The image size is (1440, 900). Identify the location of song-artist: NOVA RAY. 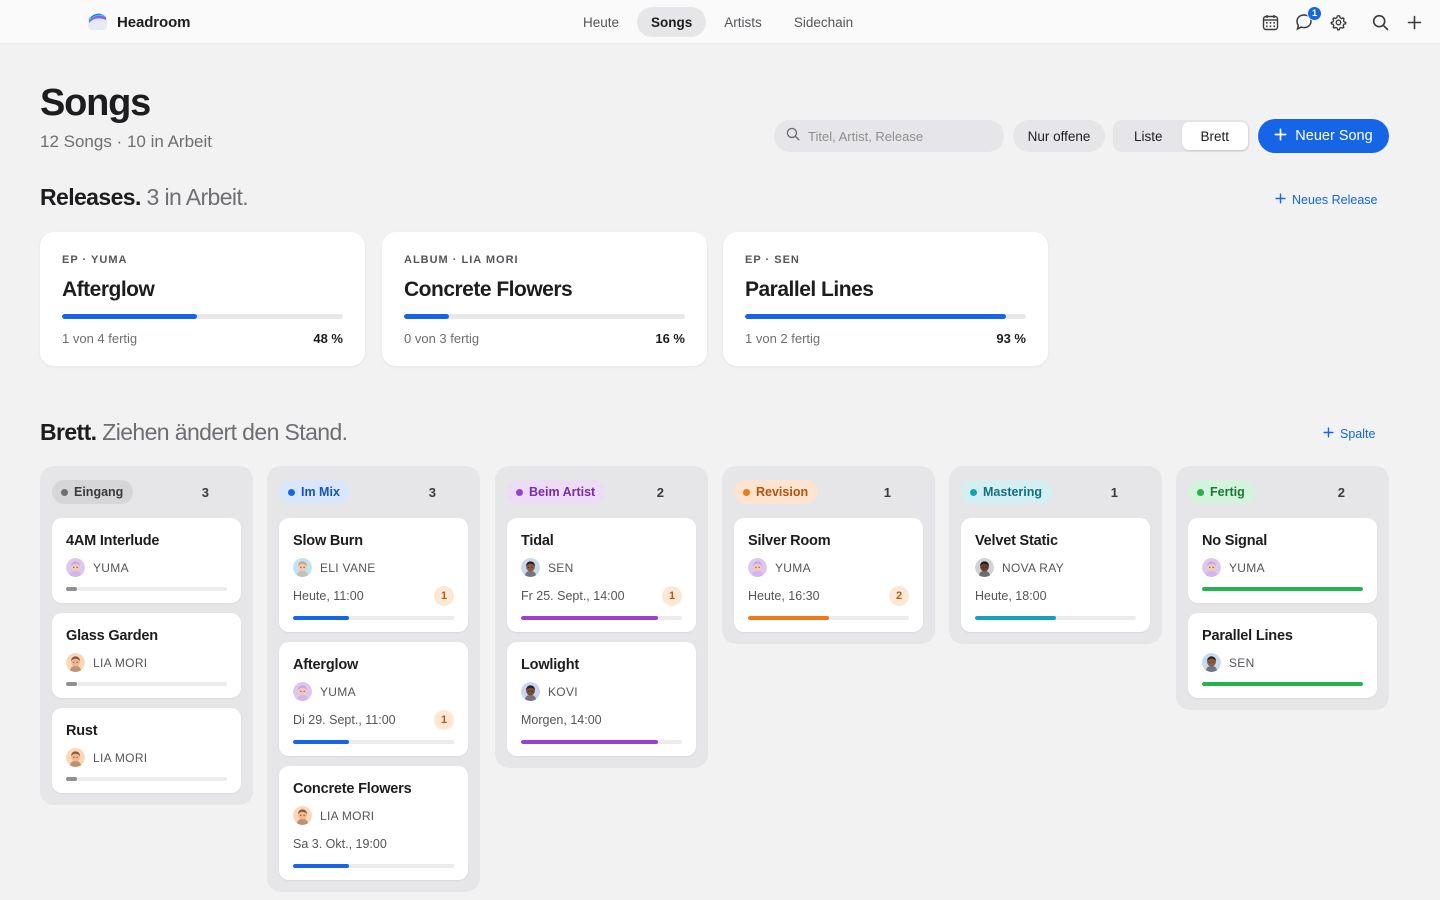
(1055, 567).